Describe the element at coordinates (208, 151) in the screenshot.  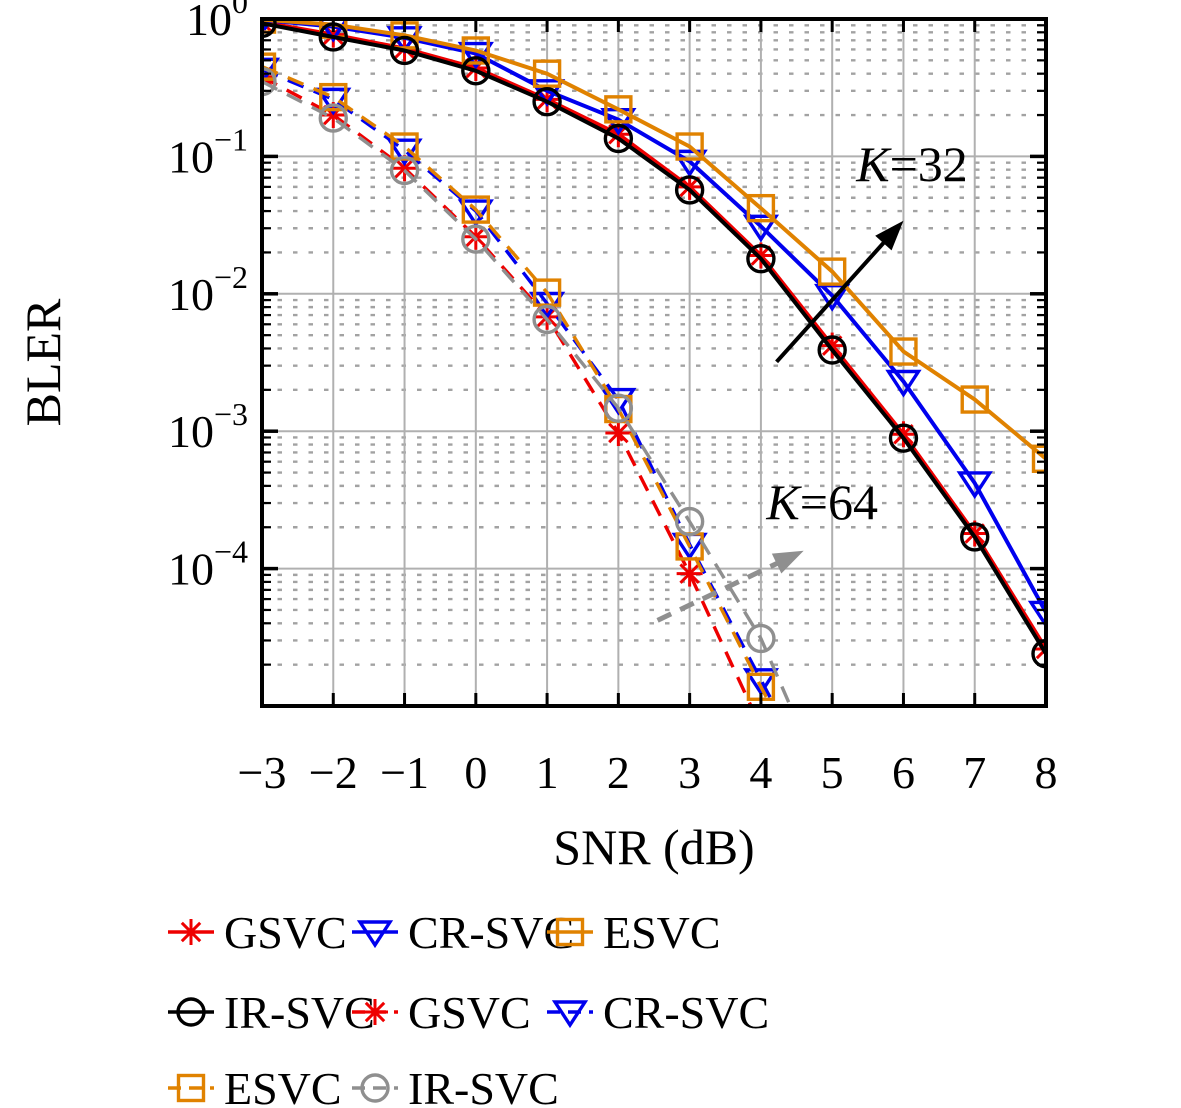
I see `y-tick-label: 10⁻¹` at that location.